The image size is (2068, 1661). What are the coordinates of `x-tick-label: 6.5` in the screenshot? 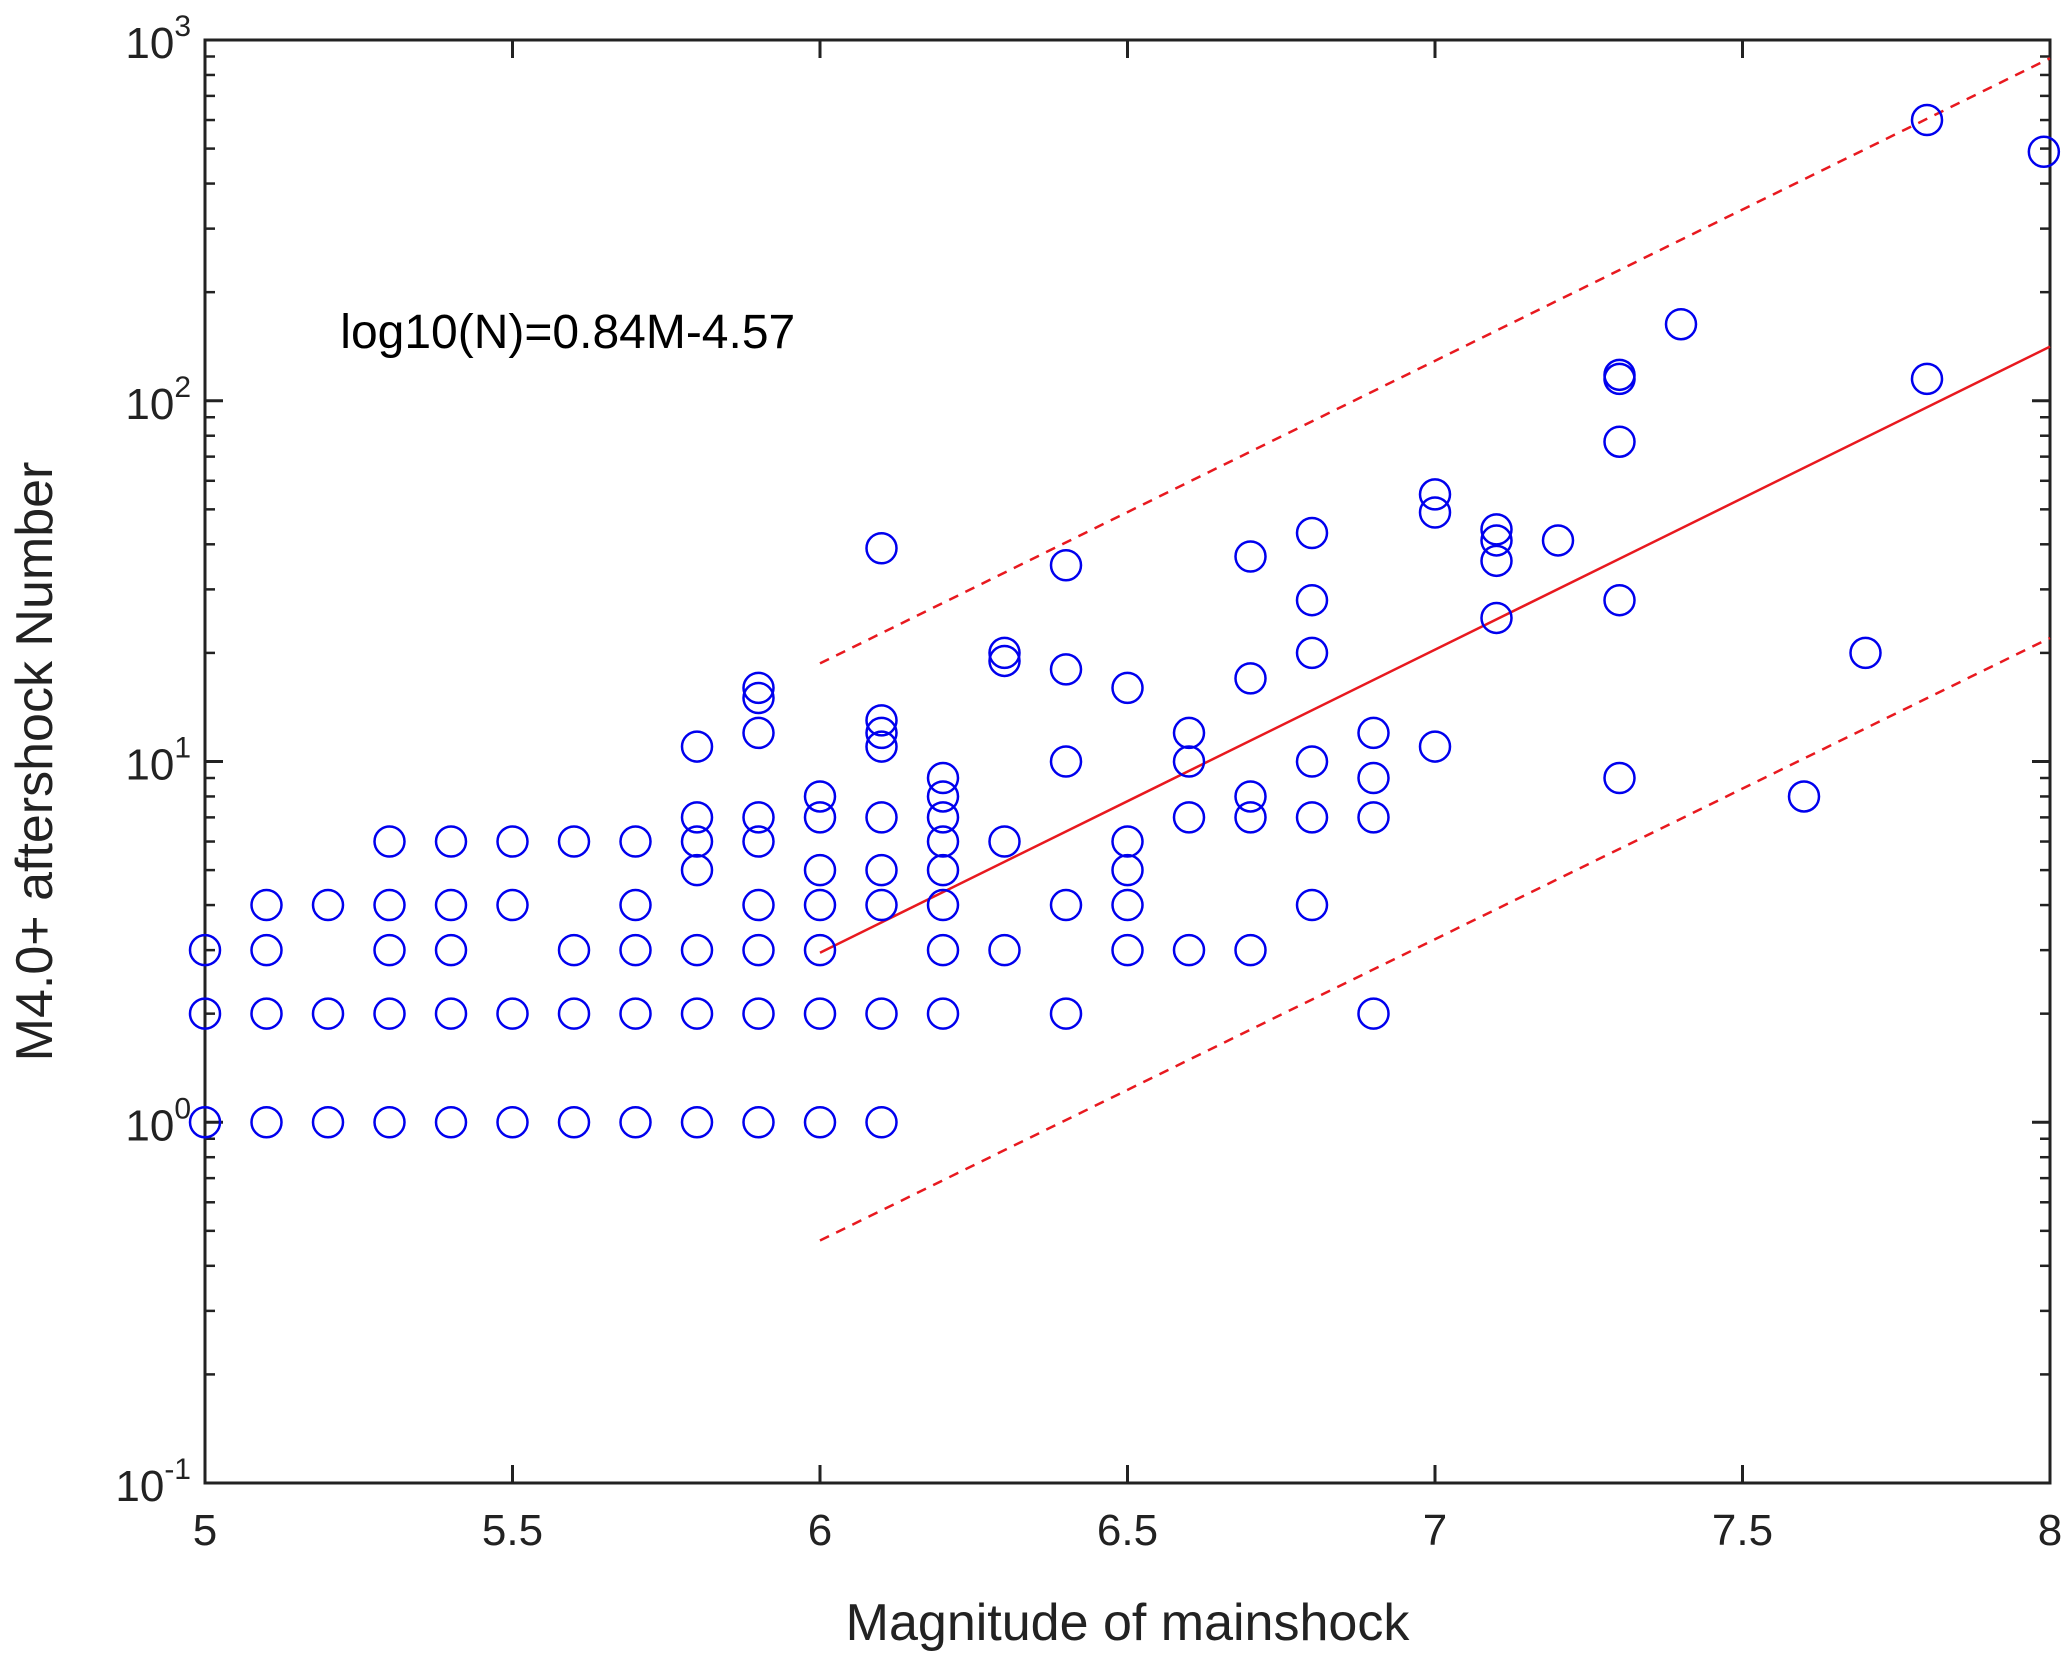 It's located at (1127, 1530).